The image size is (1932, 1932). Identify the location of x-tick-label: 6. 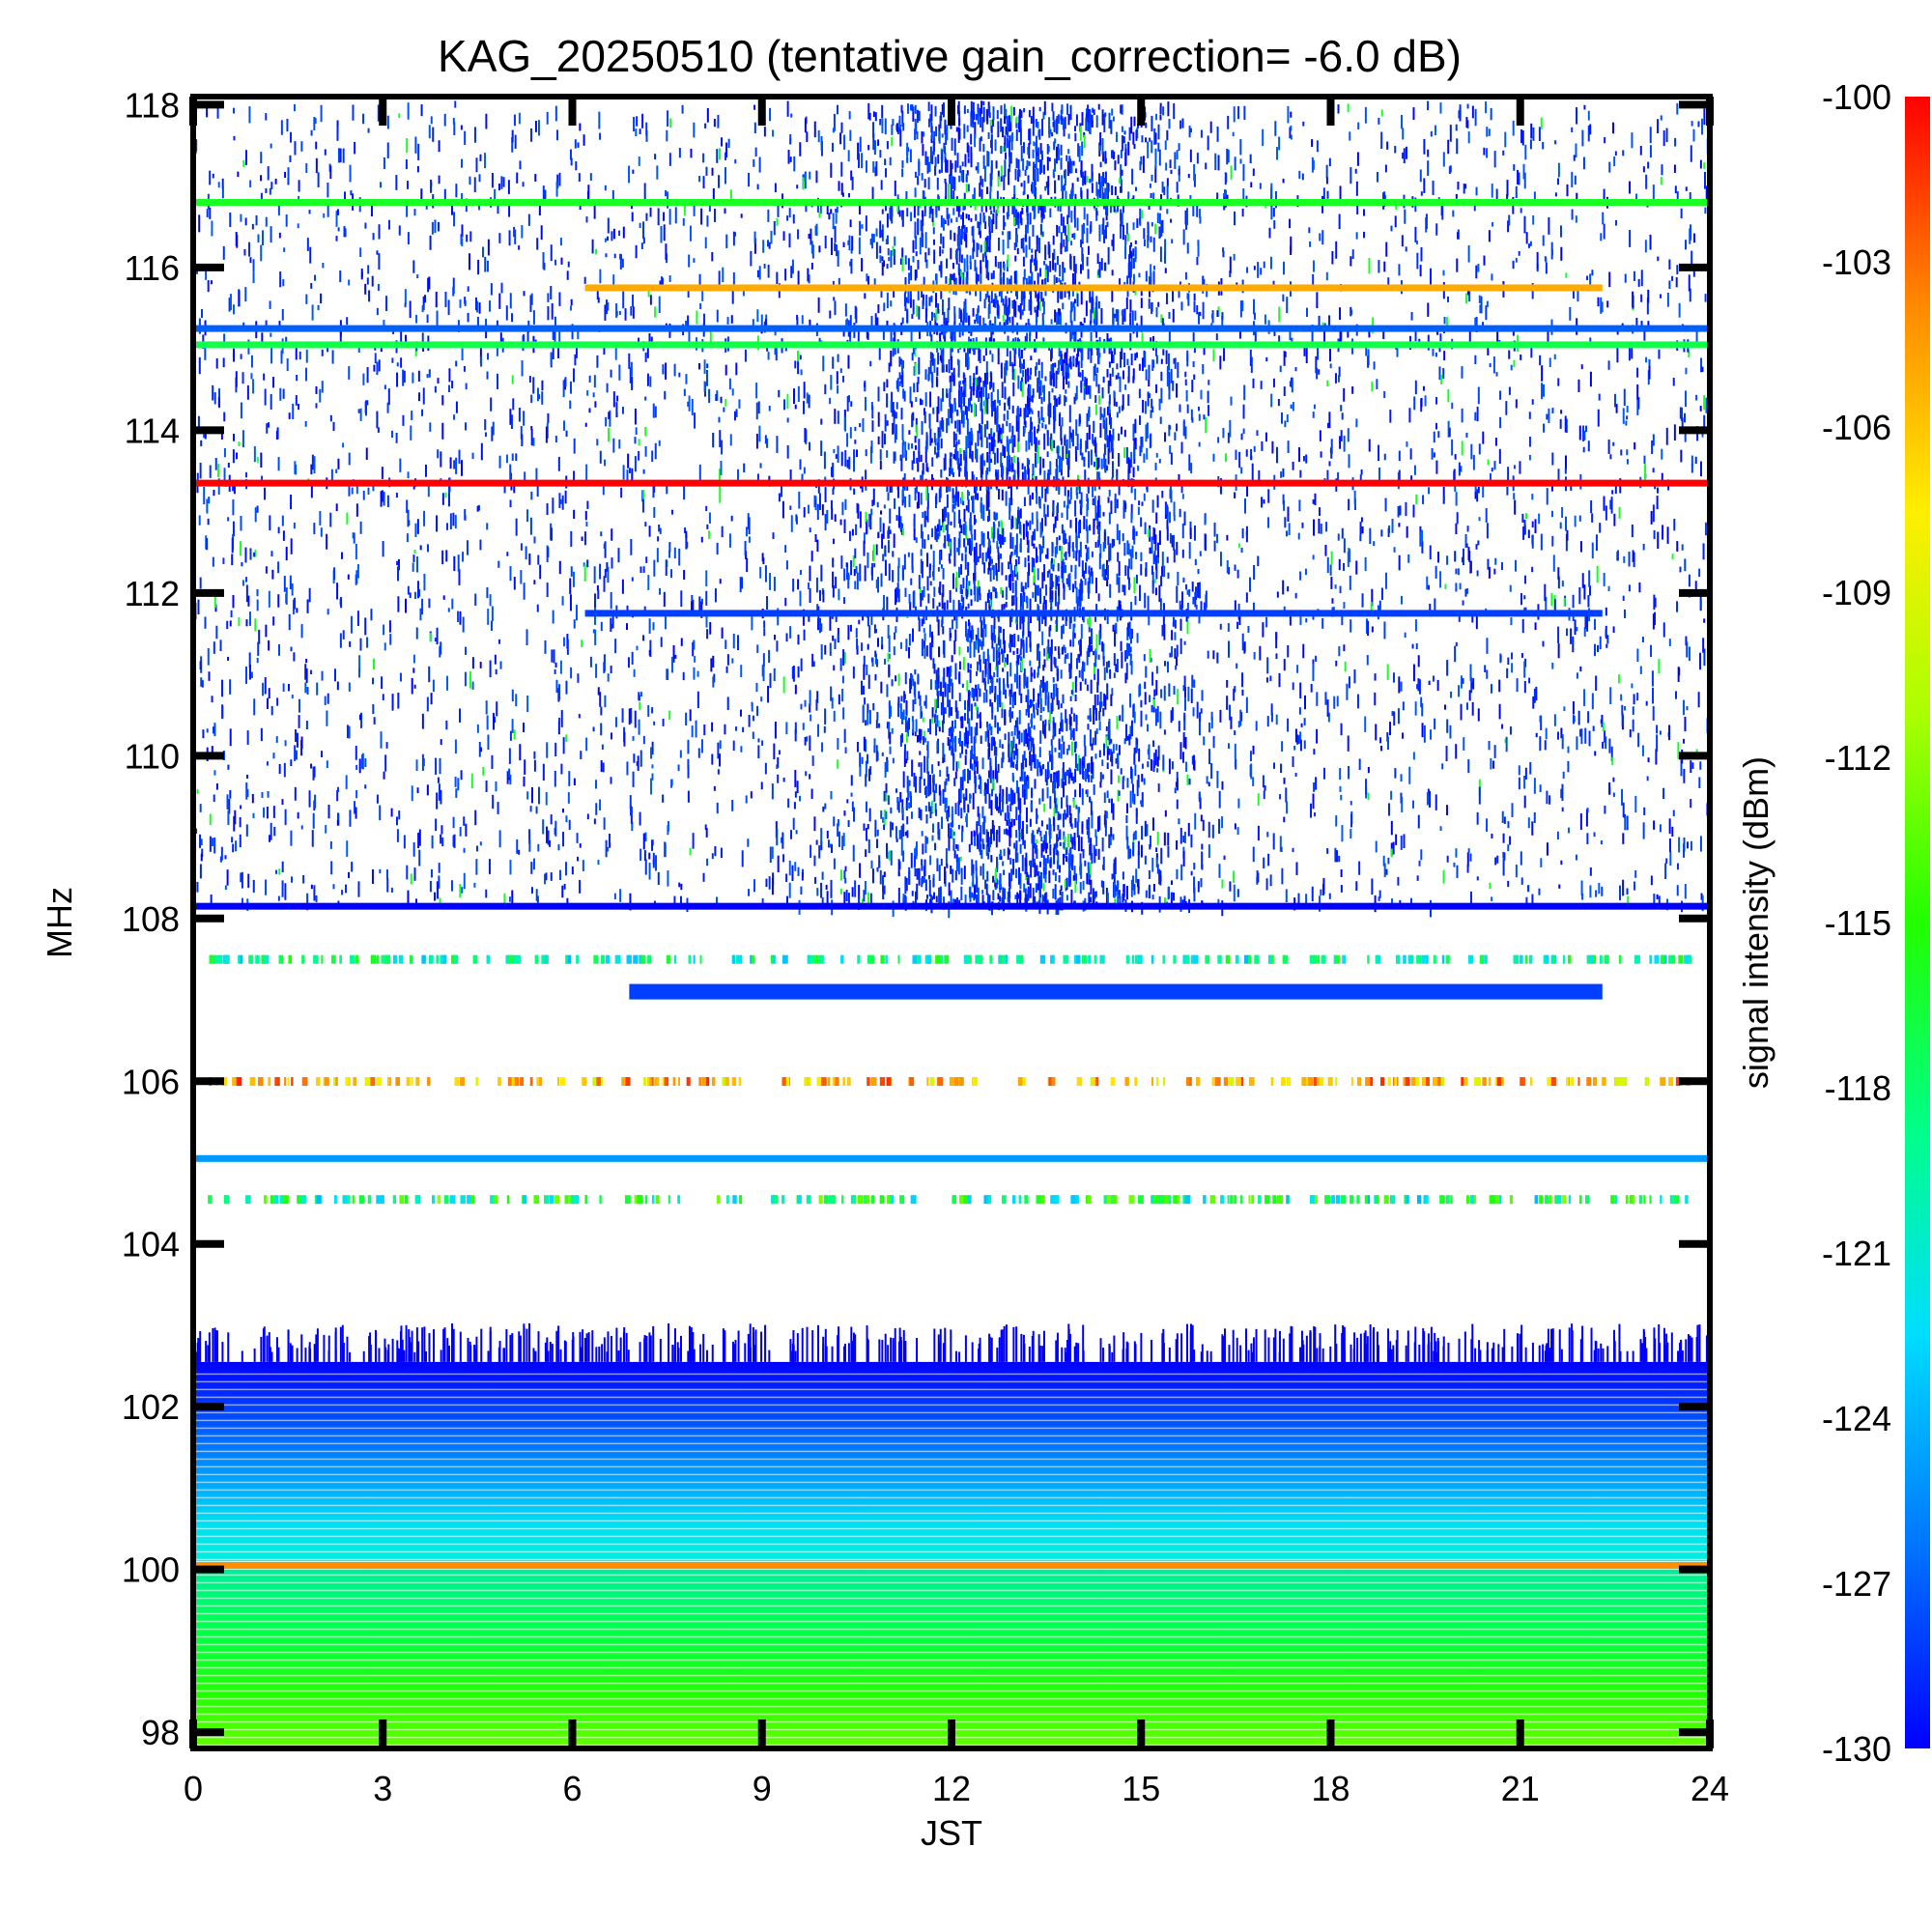
(572, 1788).